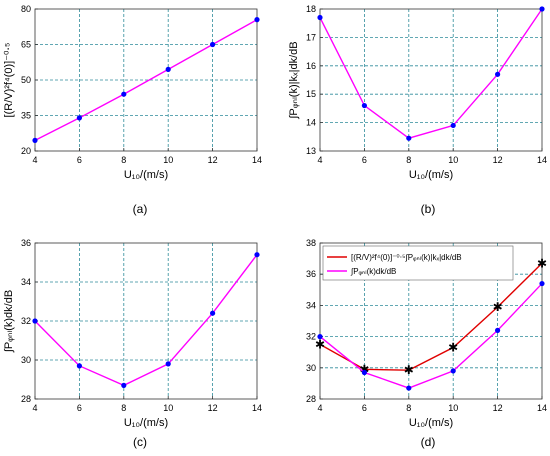 This screenshot has width=550, height=456. I want to click on y-tick-label: 14, so click(311, 123).